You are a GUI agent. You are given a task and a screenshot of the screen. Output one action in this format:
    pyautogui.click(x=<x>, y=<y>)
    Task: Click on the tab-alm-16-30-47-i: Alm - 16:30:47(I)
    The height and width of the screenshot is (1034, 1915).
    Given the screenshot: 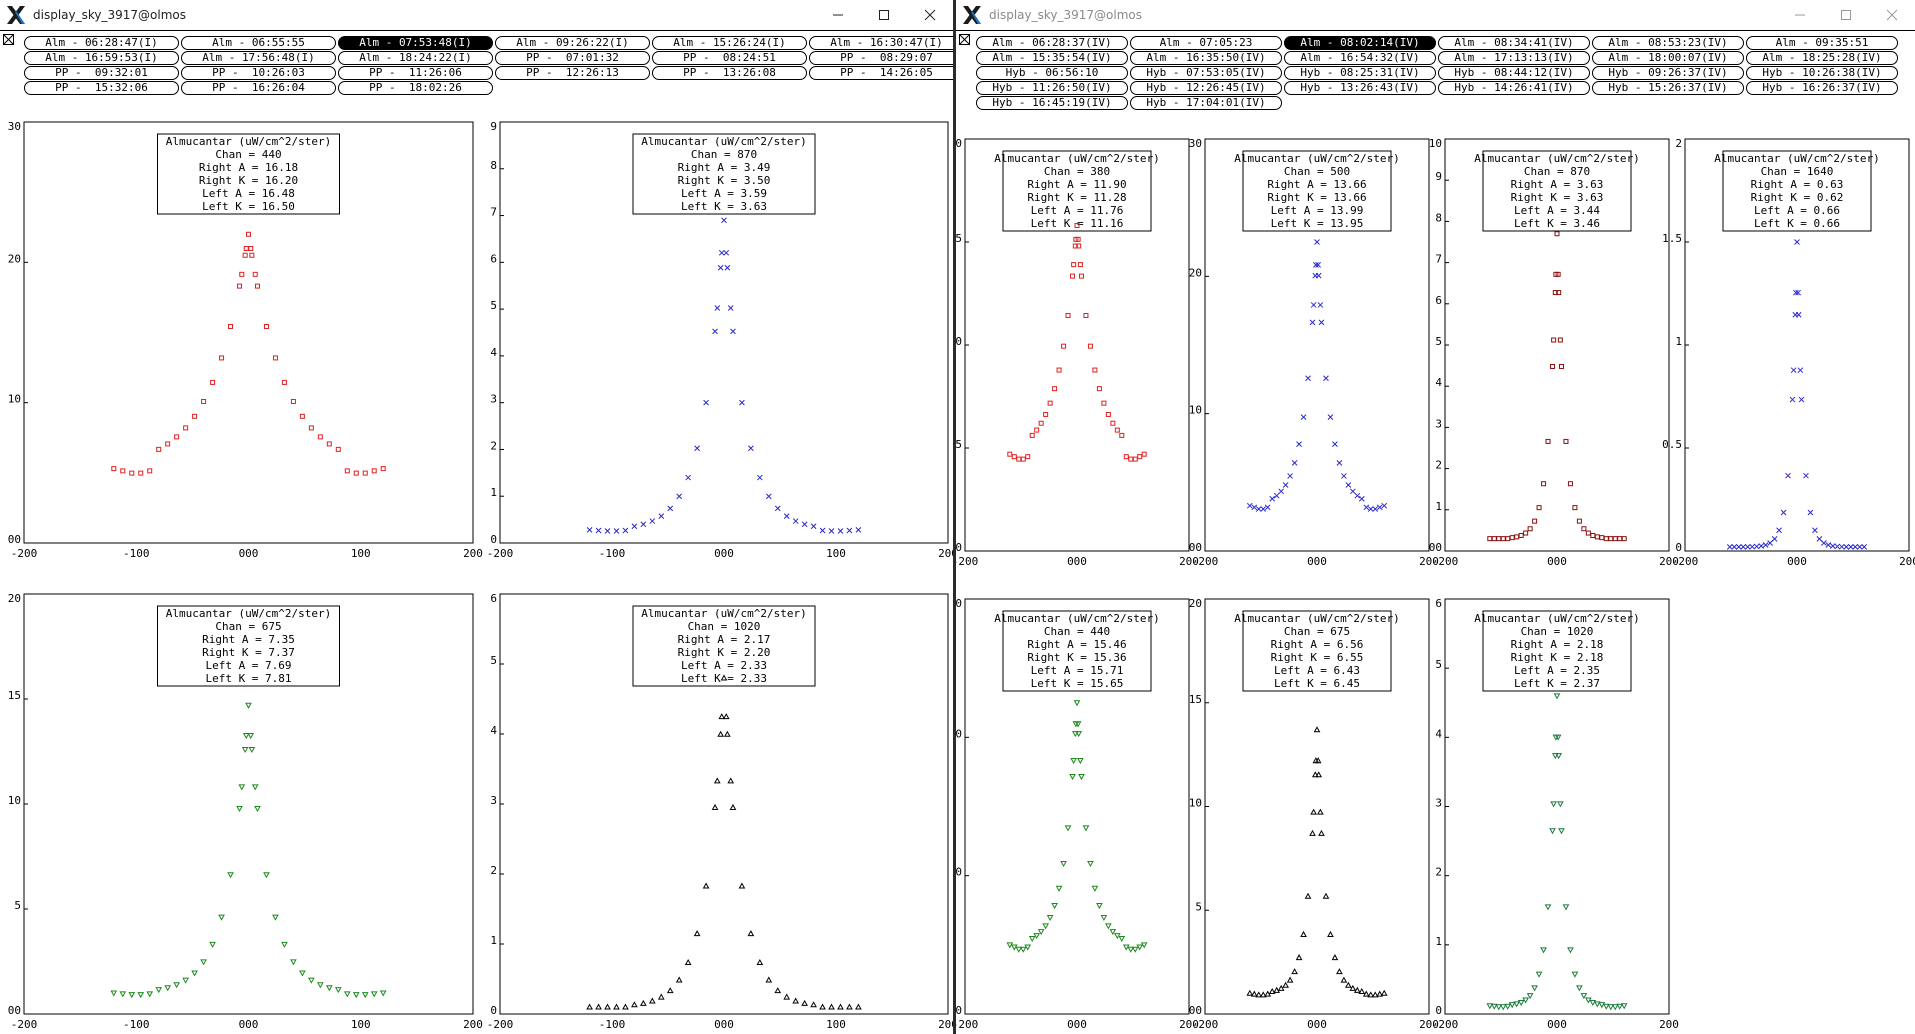 What is the action you would take?
    pyautogui.click(x=881, y=43)
    